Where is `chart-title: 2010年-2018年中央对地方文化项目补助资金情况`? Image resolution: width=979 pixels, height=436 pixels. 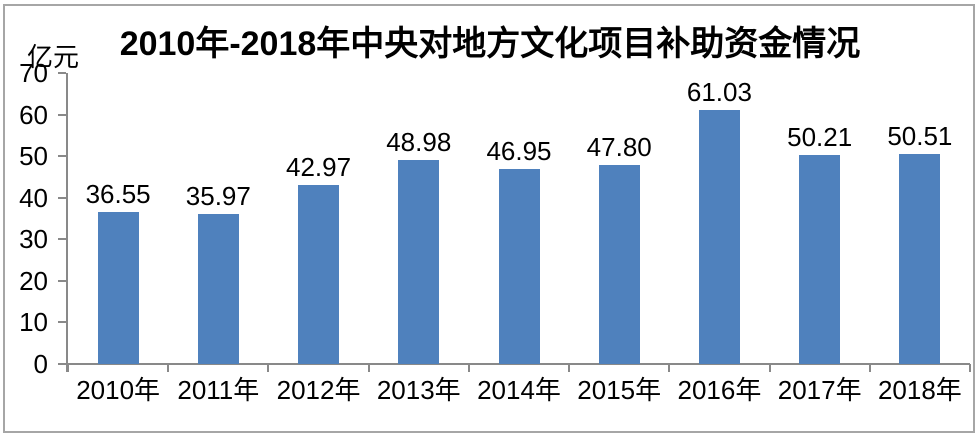 chart-title: 2010年-2018年中央对地方文化项目补助资金情况 is located at coordinates (490, 44).